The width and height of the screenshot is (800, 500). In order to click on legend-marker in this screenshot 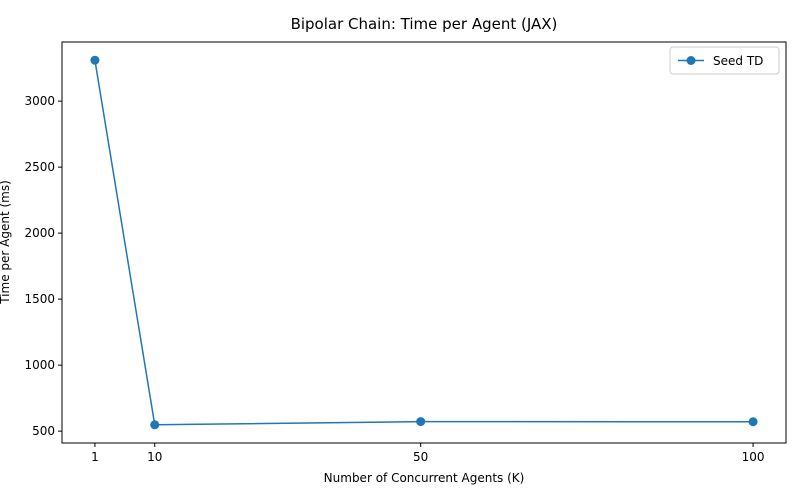, I will do `click(691, 60)`.